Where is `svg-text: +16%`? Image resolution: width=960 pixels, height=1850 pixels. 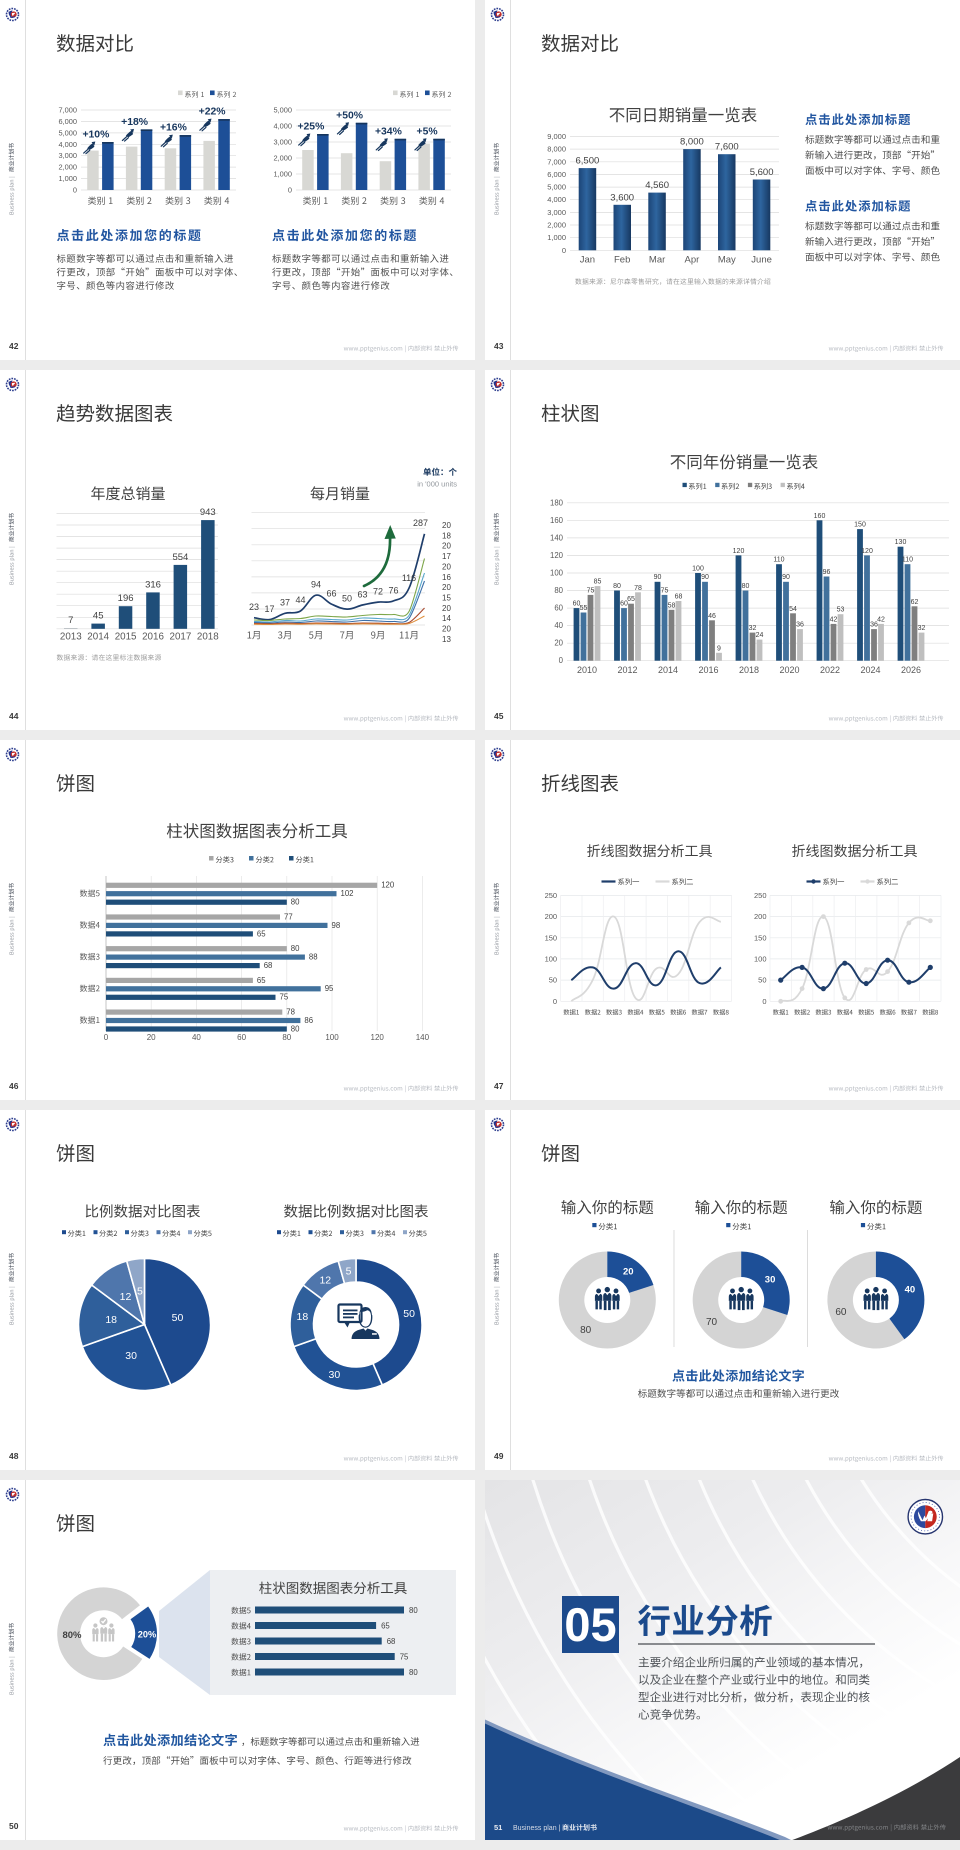
svg-text: +16% is located at coordinates (173, 128).